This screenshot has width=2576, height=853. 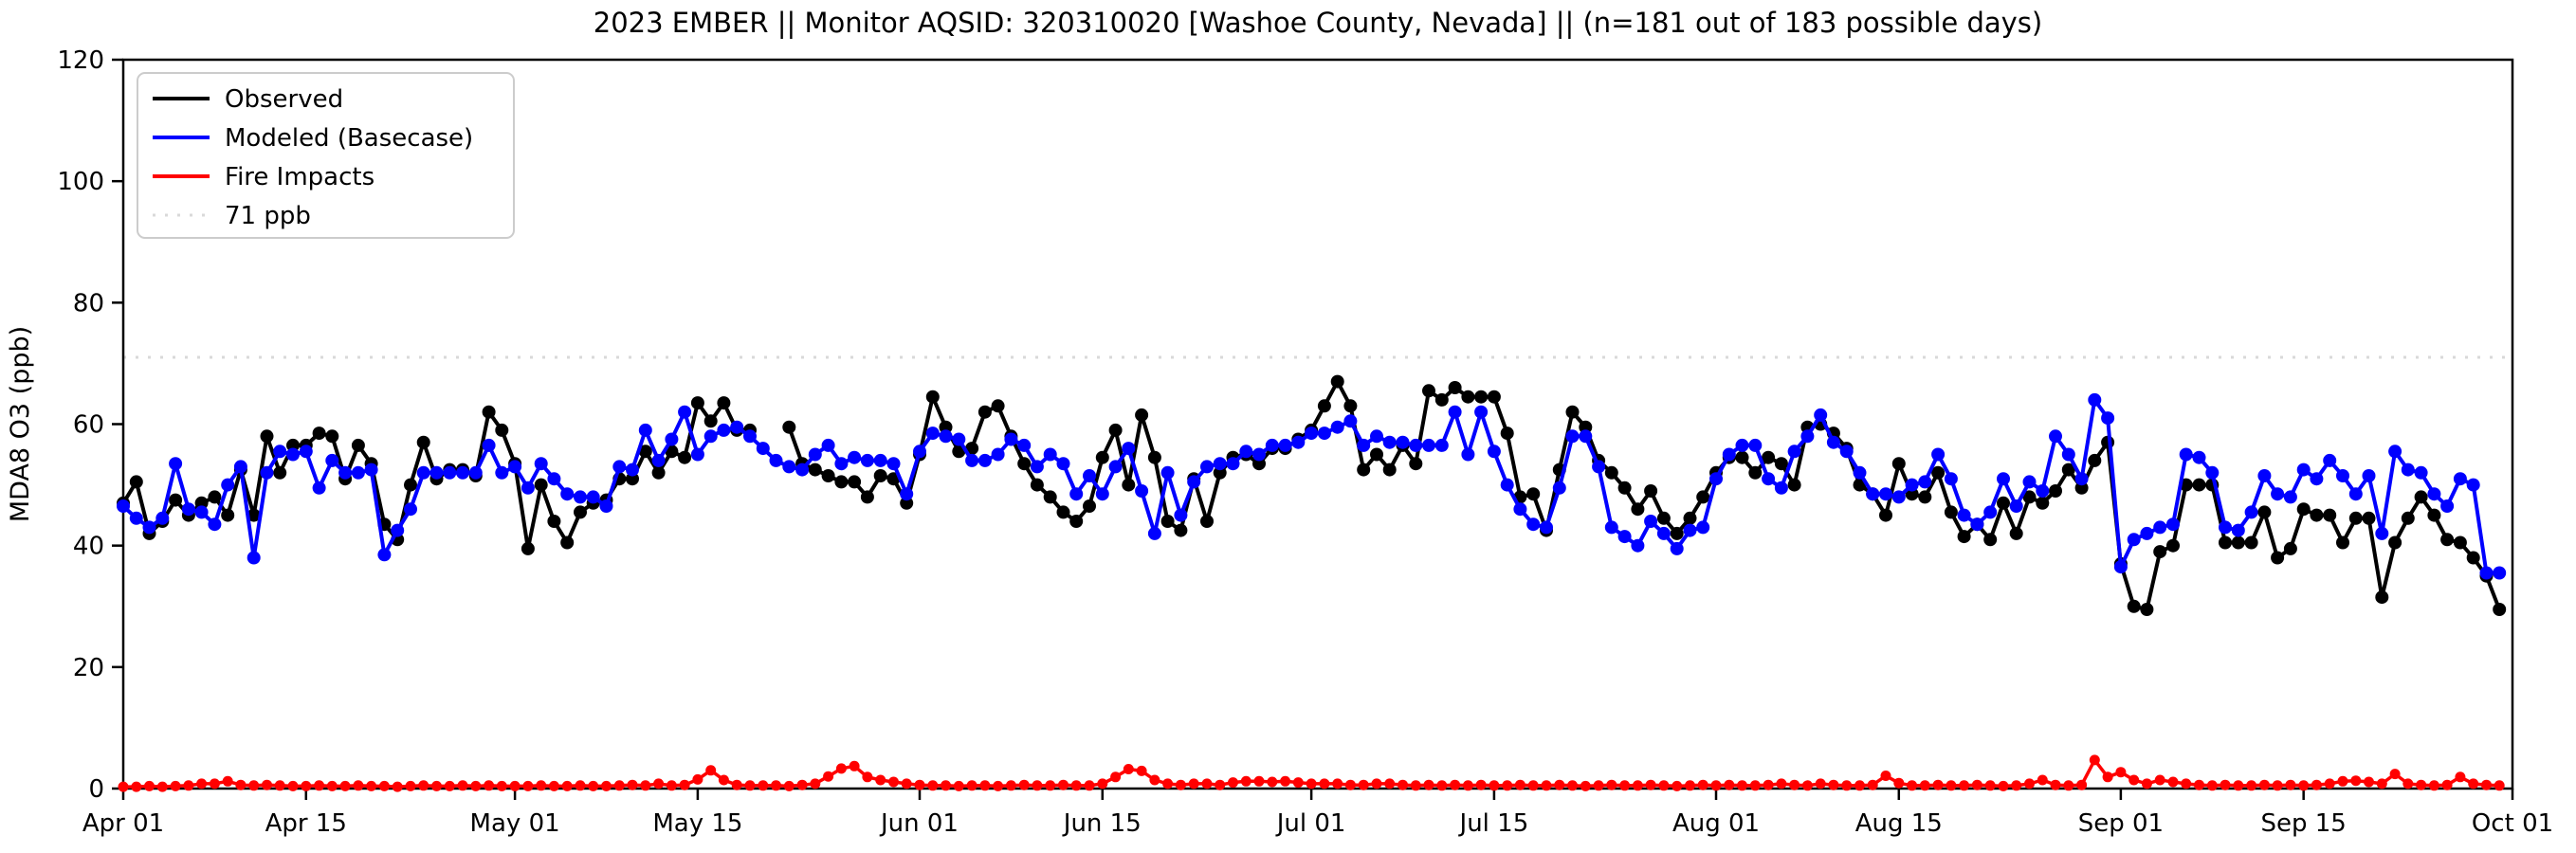 What do you see at coordinates (88, 425) in the screenshot?
I see `y-tick-label: 60` at bounding box center [88, 425].